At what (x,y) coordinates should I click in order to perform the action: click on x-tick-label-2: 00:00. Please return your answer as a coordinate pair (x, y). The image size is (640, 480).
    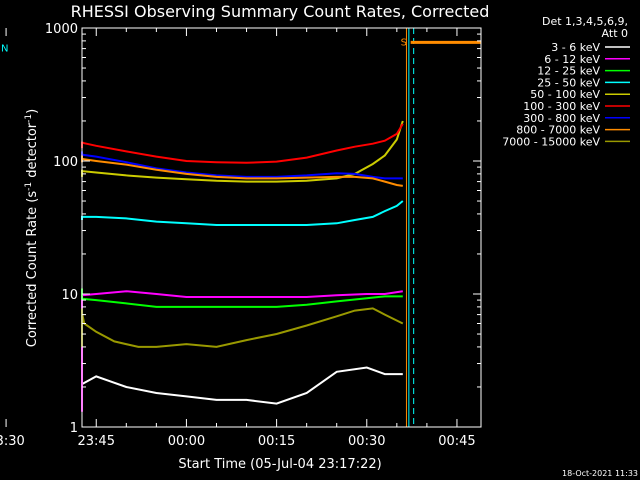
    Looking at the image, I should click on (186, 441).